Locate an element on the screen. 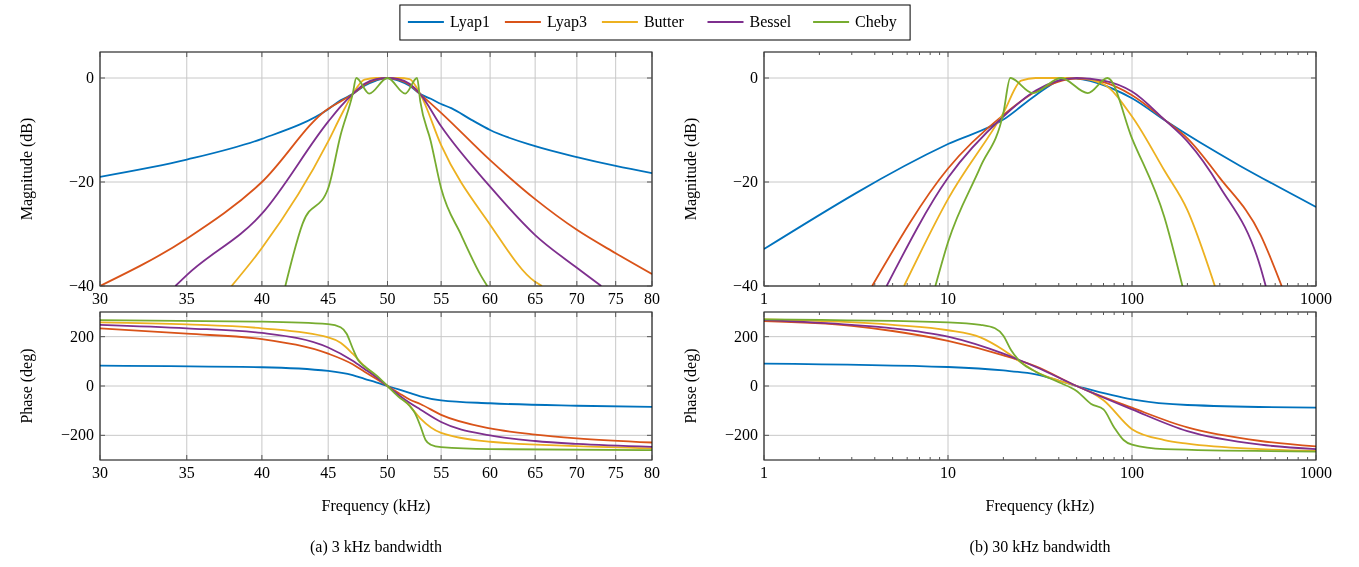  legend-label: Lyap3 is located at coordinates (566, 22).